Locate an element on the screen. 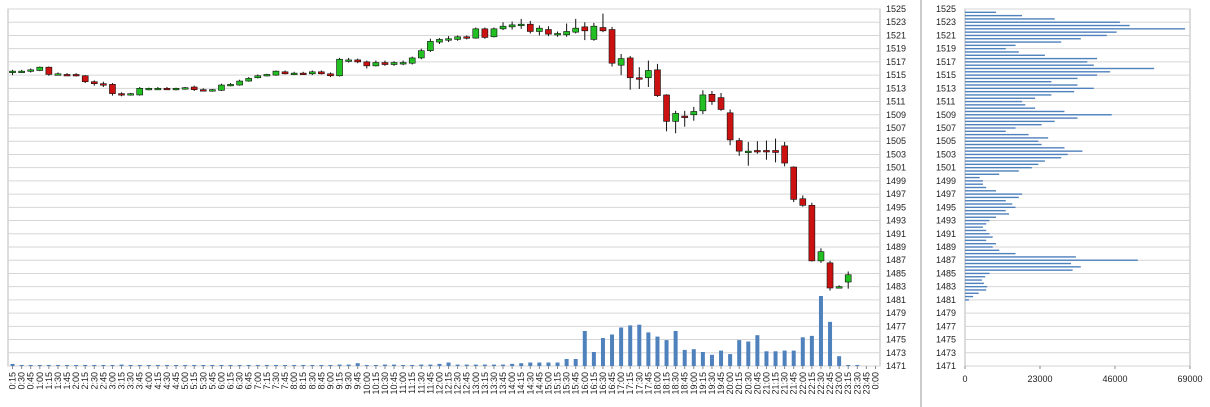 The height and width of the screenshot is (407, 1210). time-tick-label: 12:15 is located at coordinates (449, 383).